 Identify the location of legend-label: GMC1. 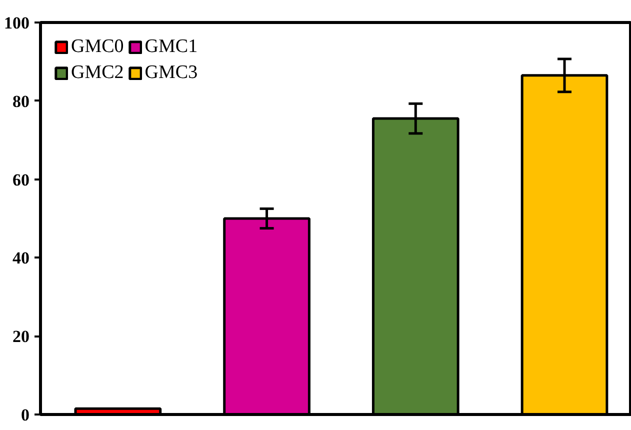
(171, 47).